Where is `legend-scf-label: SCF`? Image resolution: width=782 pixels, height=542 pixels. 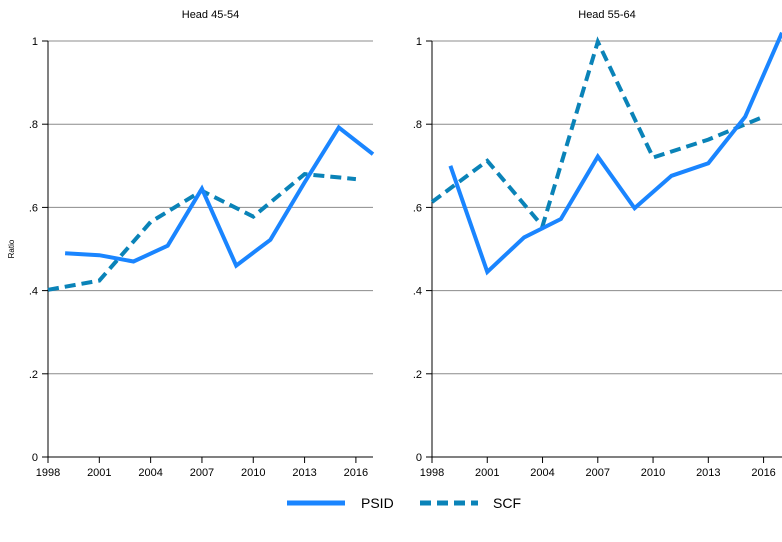
legend-scf-label: SCF is located at coordinates (507, 503).